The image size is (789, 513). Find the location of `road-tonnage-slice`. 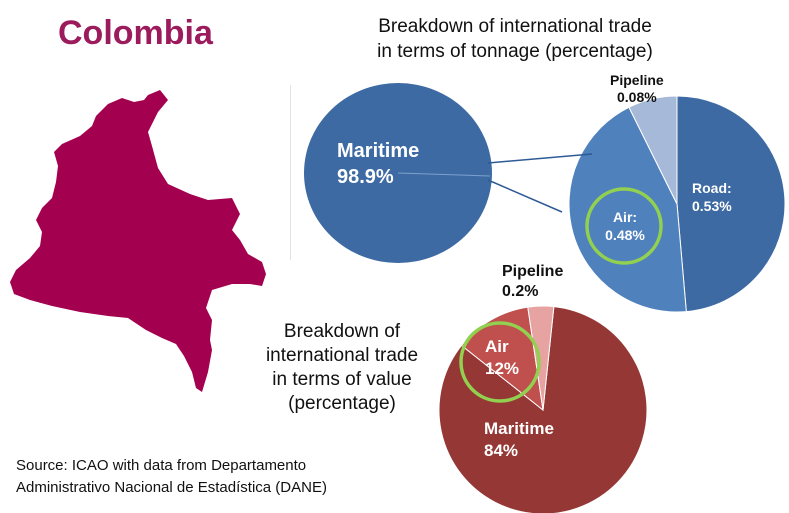

road-tonnage-slice is located at coordinates (731, 204).